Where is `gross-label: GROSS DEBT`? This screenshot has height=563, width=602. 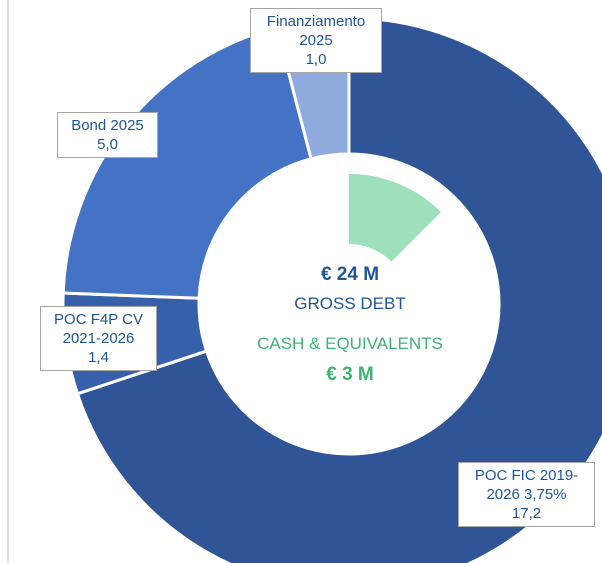
gross-label: GROSS DEBT is located at coordinates (350, 303).